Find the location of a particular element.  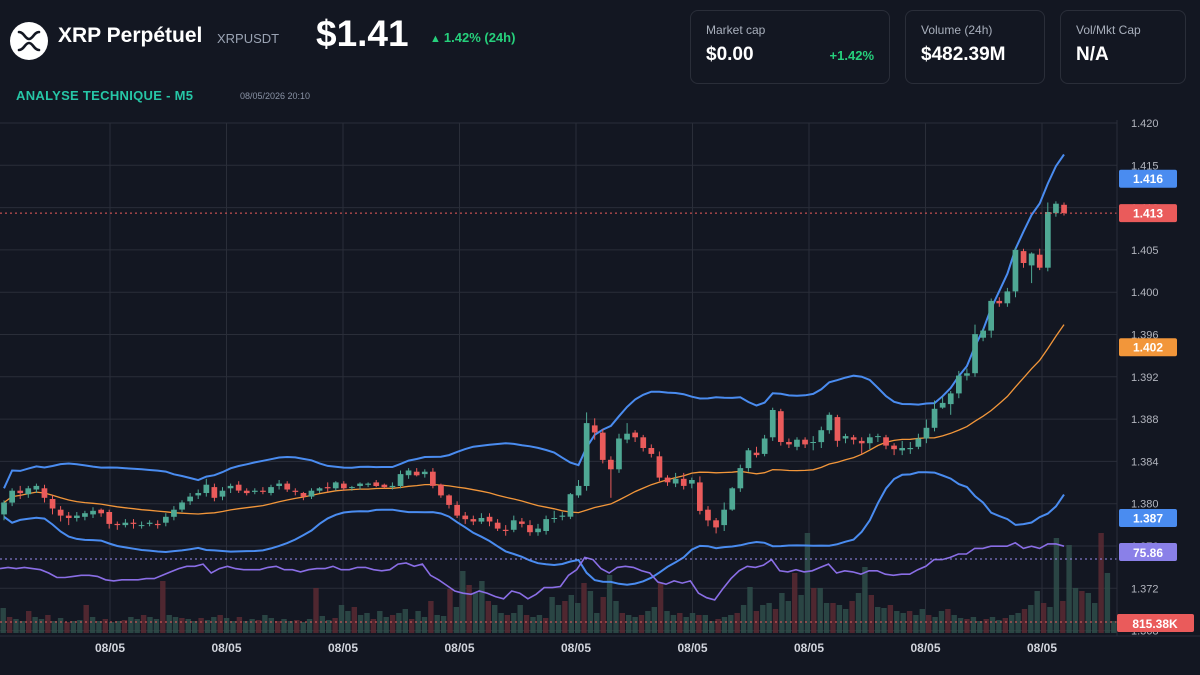

price-tag-label: 1.402 is located at coordinates (1148, 348).